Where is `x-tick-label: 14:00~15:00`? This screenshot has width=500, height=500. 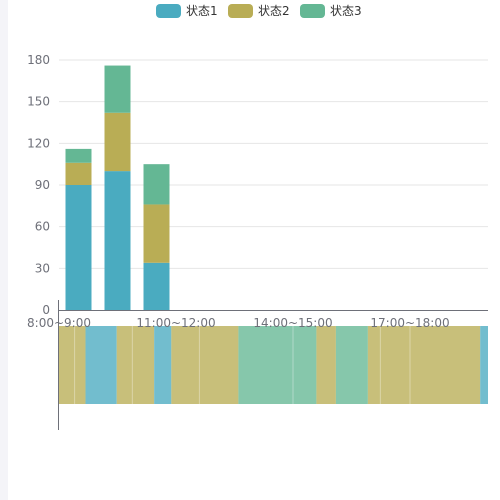
x-tick-label: 14:00~15:00 is located at coordinates (292, 323).